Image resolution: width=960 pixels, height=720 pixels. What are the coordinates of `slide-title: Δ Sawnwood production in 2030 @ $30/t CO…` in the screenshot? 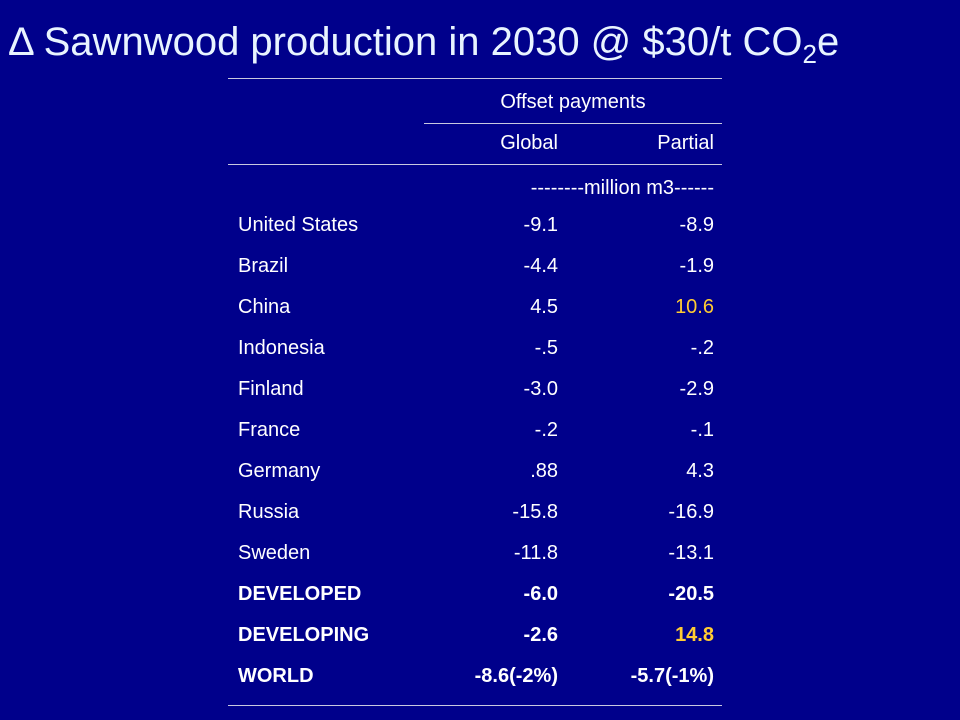 It's located at (424, 44).